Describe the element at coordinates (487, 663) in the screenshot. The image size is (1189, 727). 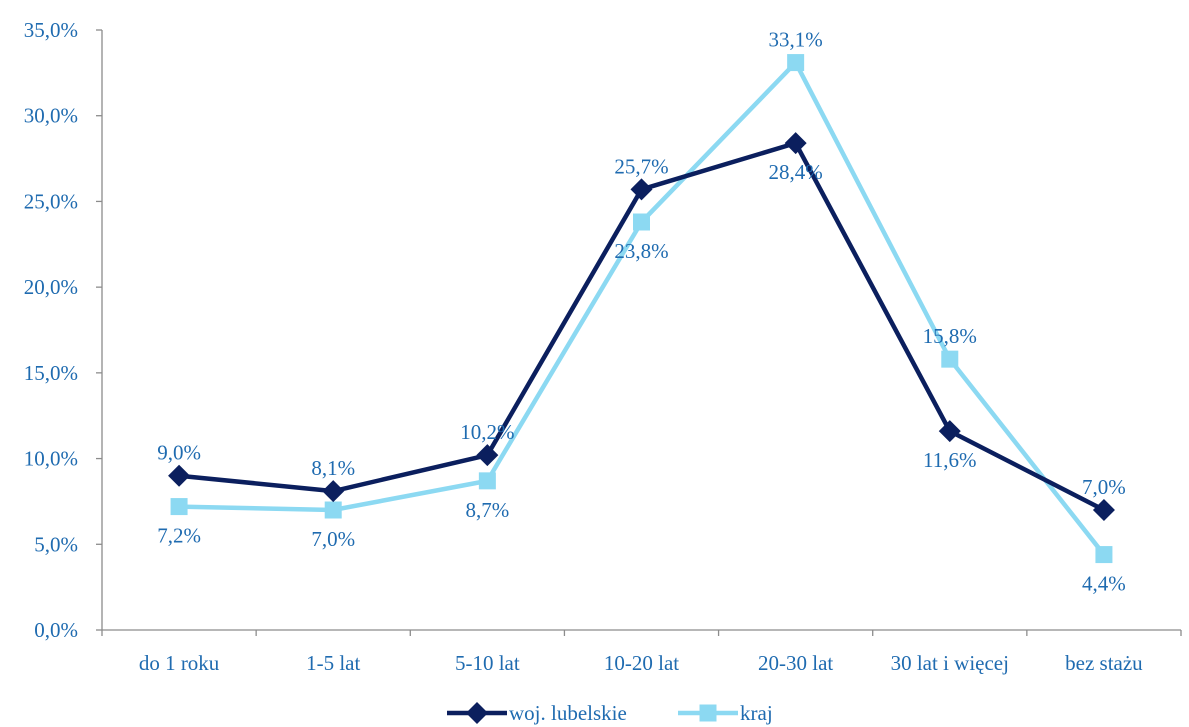
I see `x-tick-label: 5-10 lat` at that location.